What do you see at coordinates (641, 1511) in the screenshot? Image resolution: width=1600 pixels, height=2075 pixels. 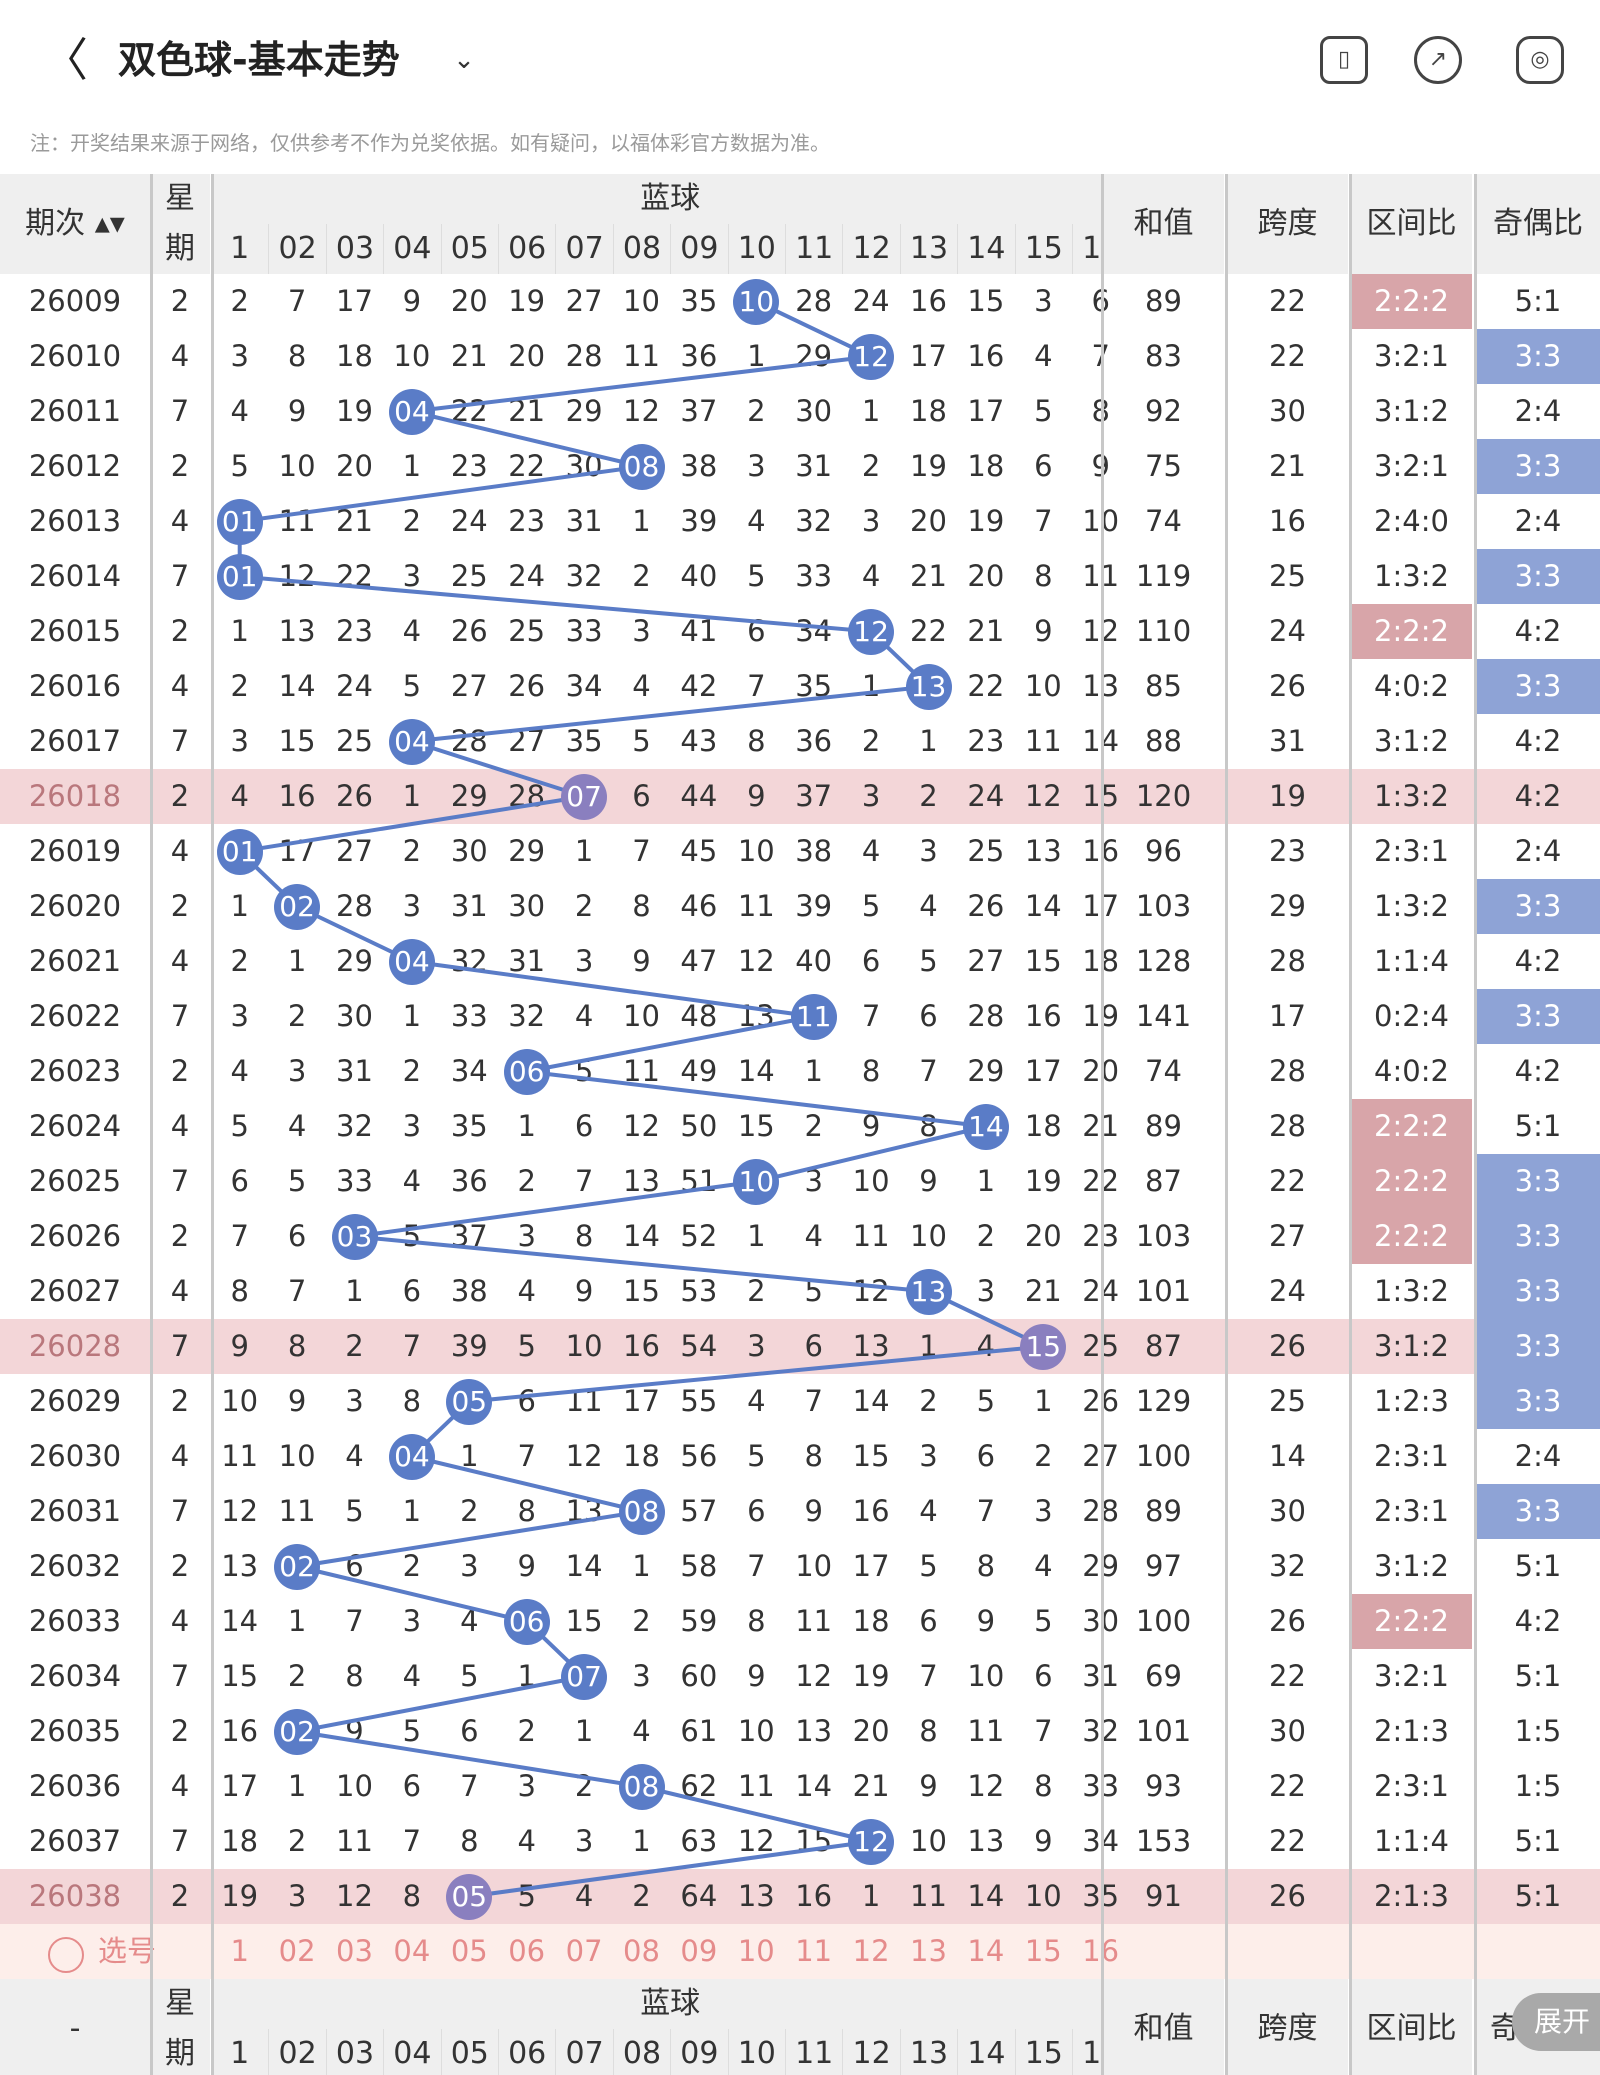 I see `blue-ball-hit: 08` at bounding box center [641, 1511].